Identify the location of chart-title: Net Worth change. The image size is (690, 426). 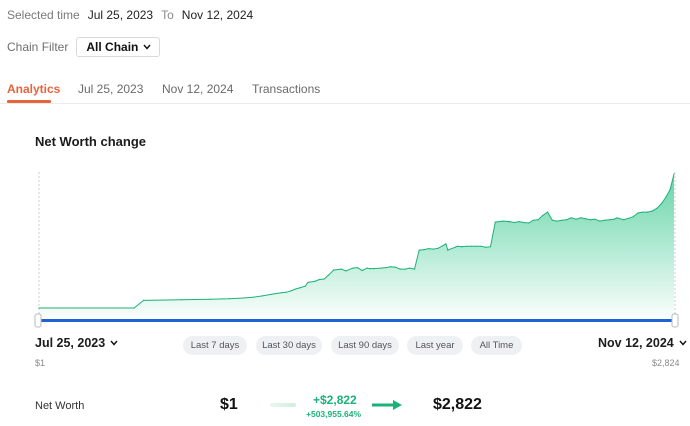
(90, 141).